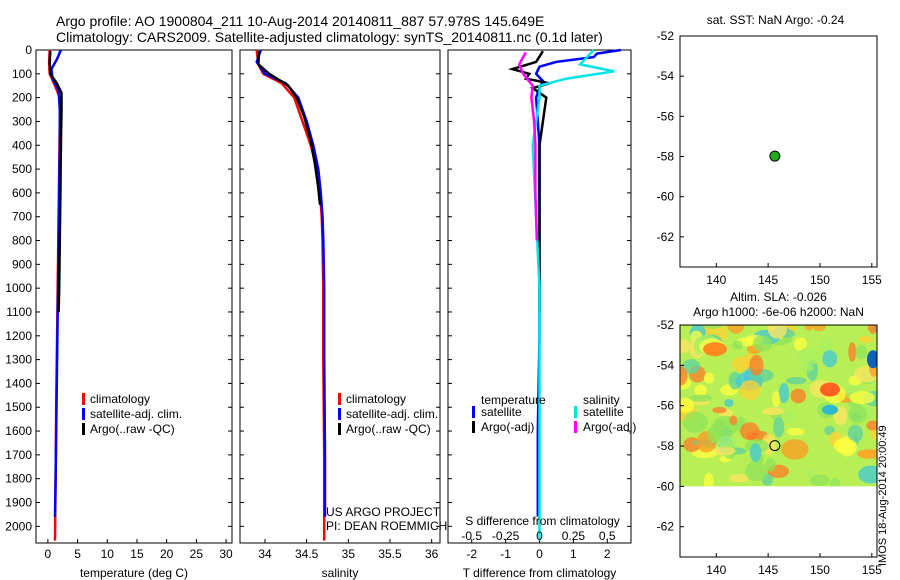 Image resolution: width=900 pixels, height=580 pixels. I want to click on x-tick-label: 1, so click(573, 554).